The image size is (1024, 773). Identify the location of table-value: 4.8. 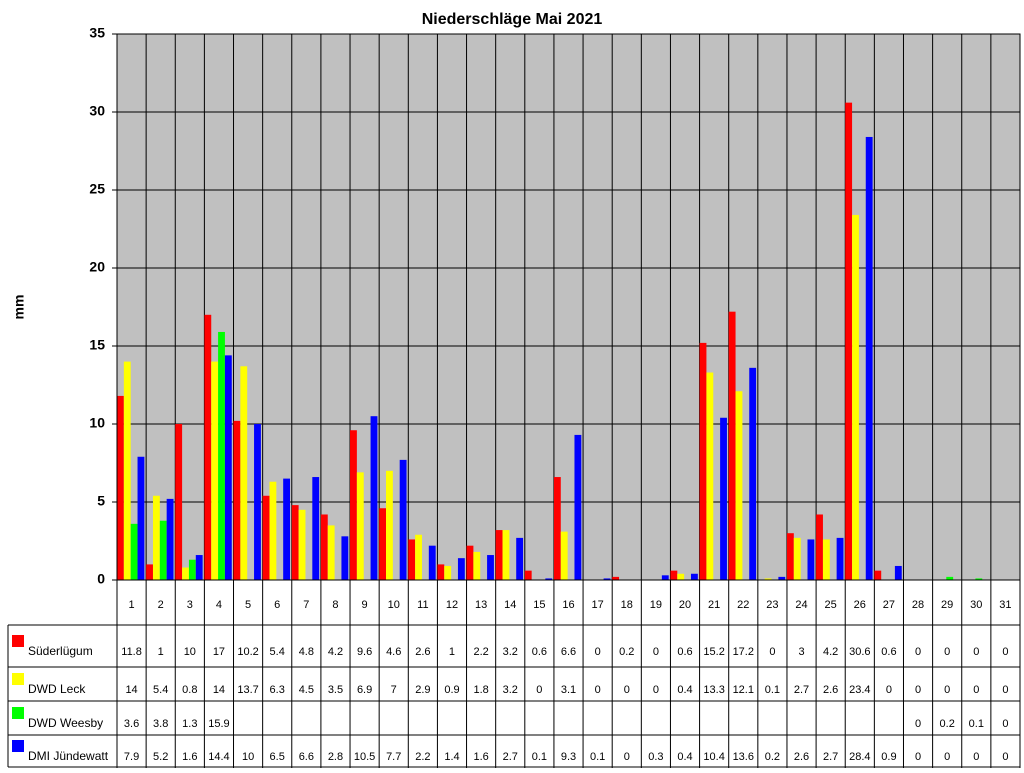
(306, 652).